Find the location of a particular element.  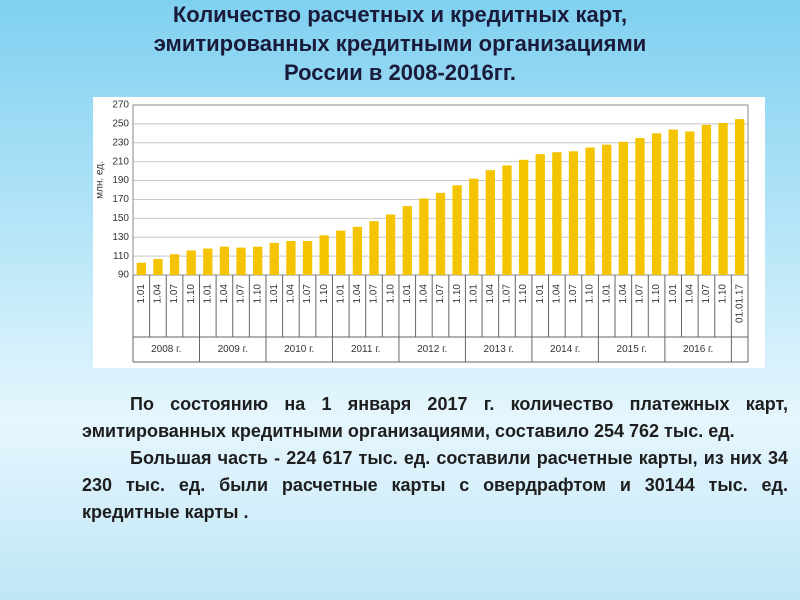

y-tick-label: 190 is located at coordinates (120, 180).